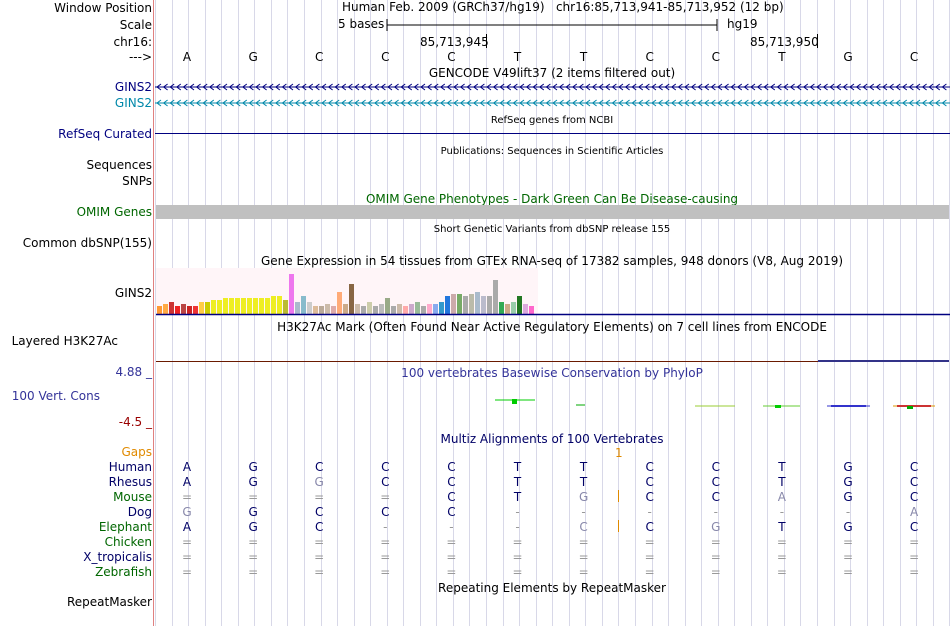  What do you see at coordinates (552, 133) in the screenshot?
I see `refseq-gene-line` at bounding box center [552, 133].